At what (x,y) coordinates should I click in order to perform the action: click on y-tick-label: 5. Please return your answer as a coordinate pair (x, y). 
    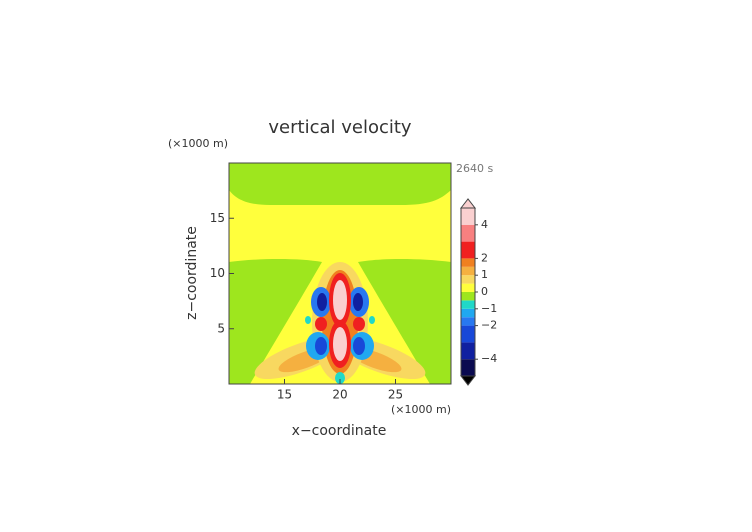
    Looking at the image, I should click on (221, 328).